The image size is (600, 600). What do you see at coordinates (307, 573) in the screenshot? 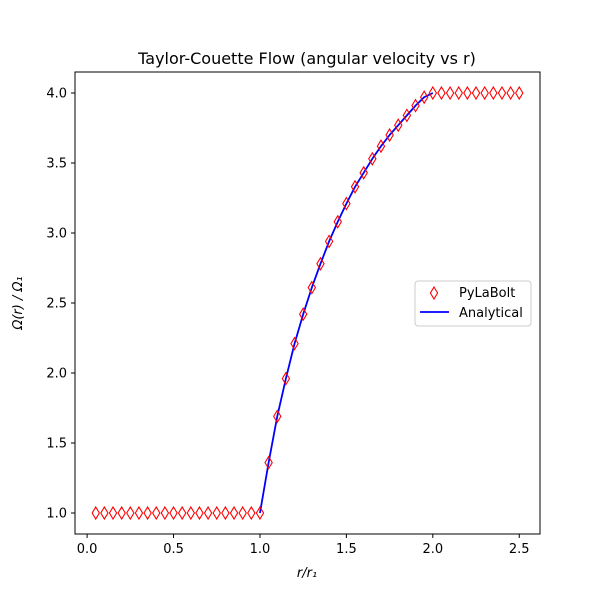
I see `x-axis-label: r/r₁` at bounding box center [307, 573].